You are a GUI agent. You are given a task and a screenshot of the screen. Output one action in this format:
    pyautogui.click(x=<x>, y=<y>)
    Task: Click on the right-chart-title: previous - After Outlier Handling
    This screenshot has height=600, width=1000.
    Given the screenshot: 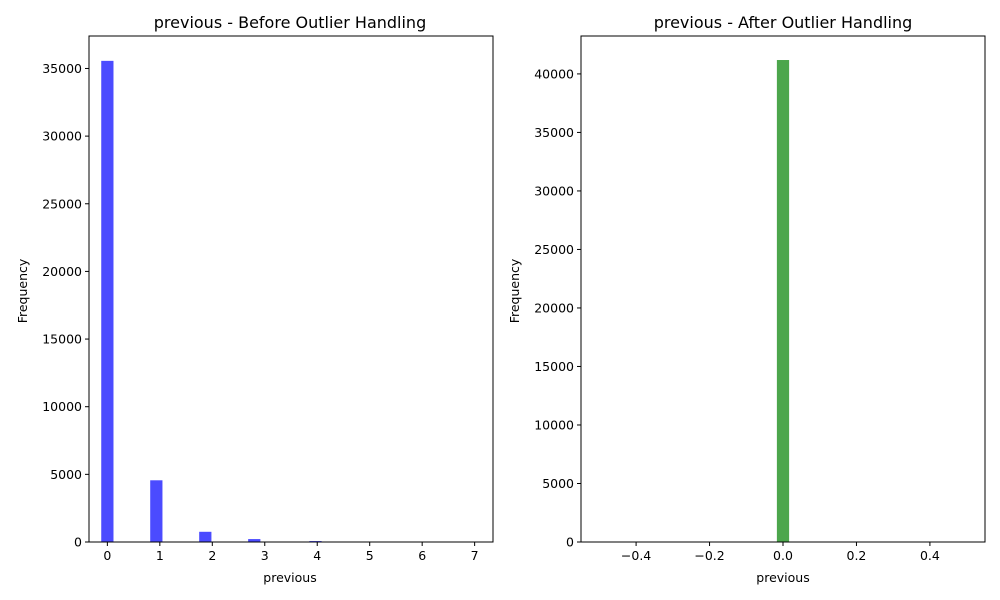 What is the action you would take?
    pyautogui.click(x=783, y=22)
    